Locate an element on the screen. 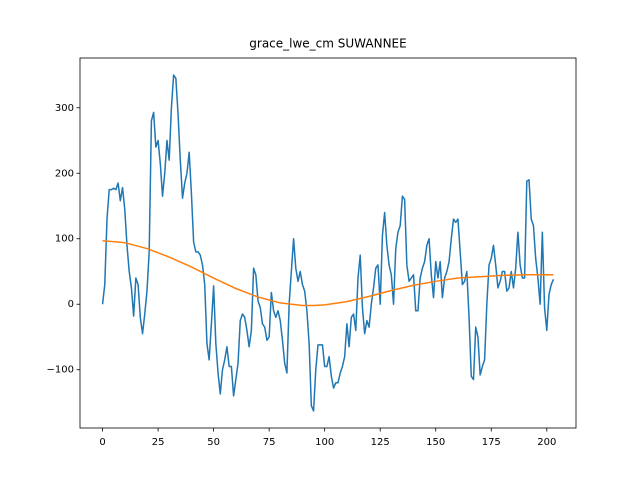 The image size is (640, 484). x-tick-label: 150 is located at coordinates (435, 442).